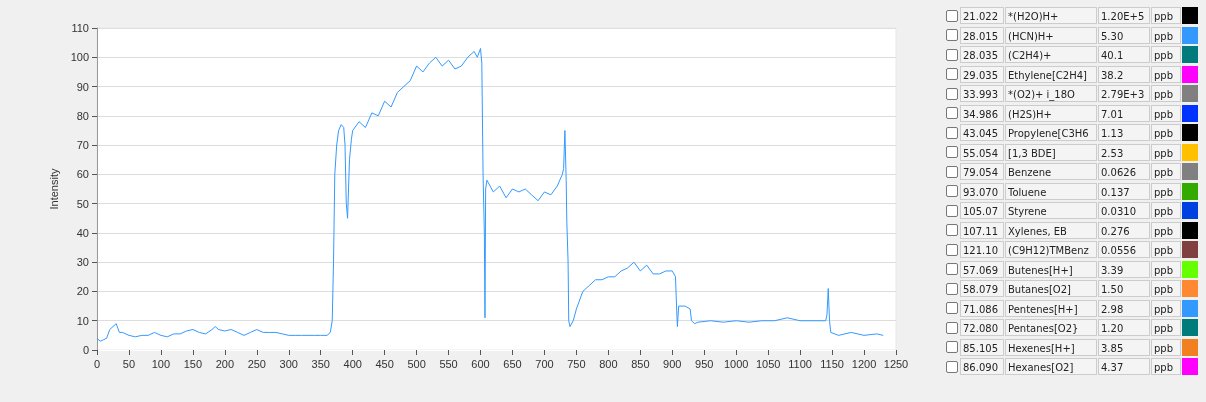  I want to click on x-tick-label: 800, so click(608, 363).